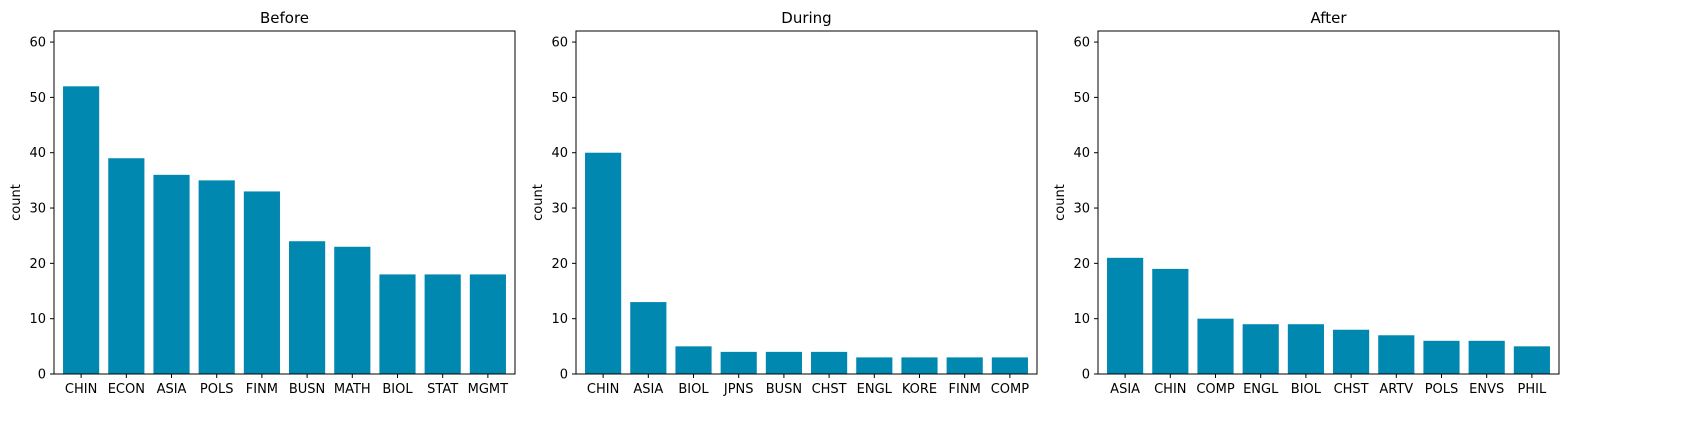 This screenshot has height=435, width=1686. What do you see at coordinates (1396, 354) in the screenshot?
I see `bar-artv` at bounding box center [1396, 354].